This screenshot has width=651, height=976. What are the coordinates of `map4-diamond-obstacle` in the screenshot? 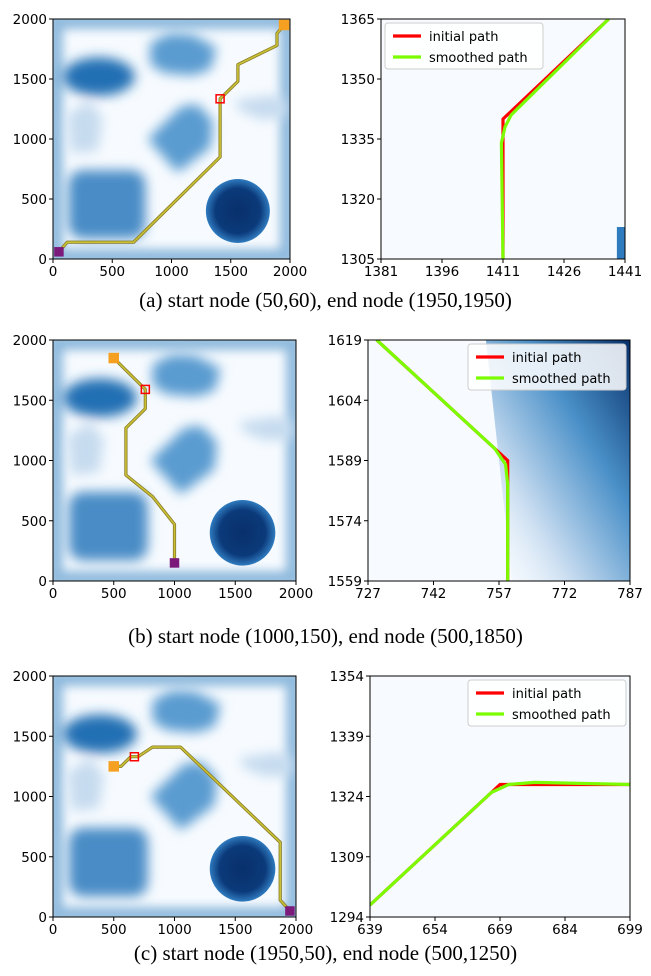 It's located at (183, 796).